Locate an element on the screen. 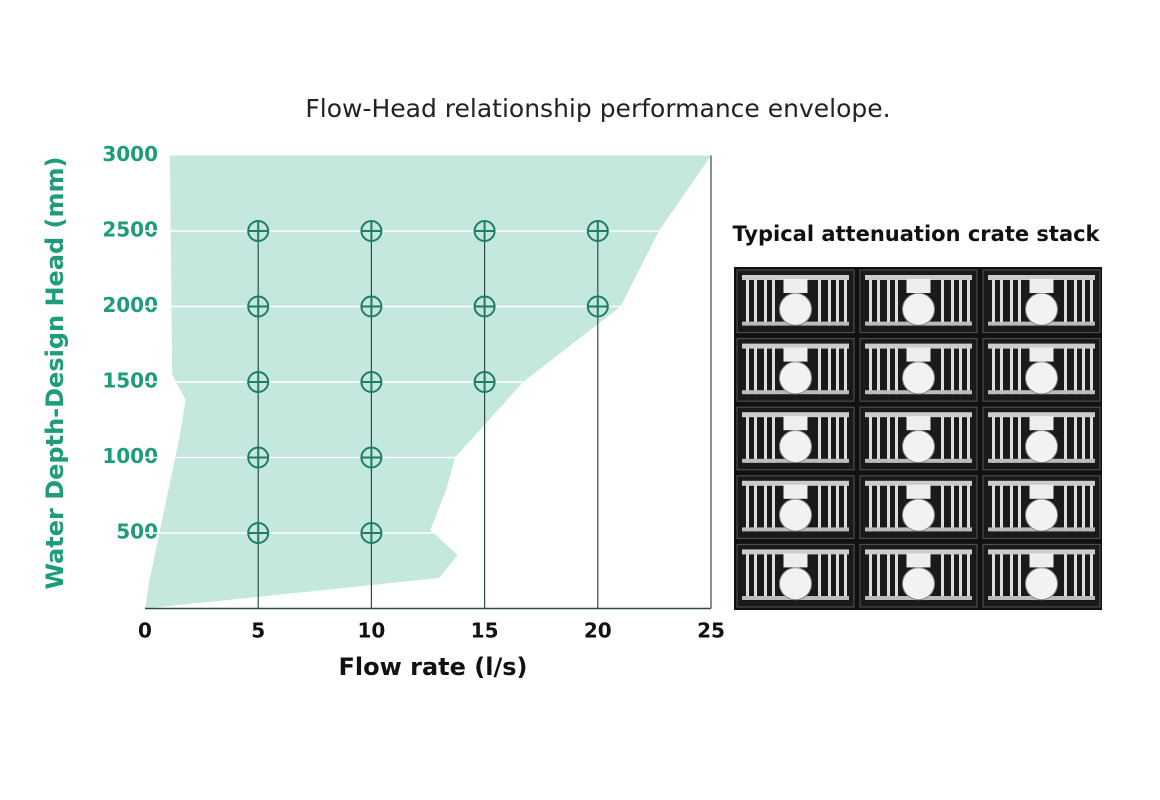 This screenshot has height=800, width=1160. x-tick-label: 25 is located at coordinates (711, 631).